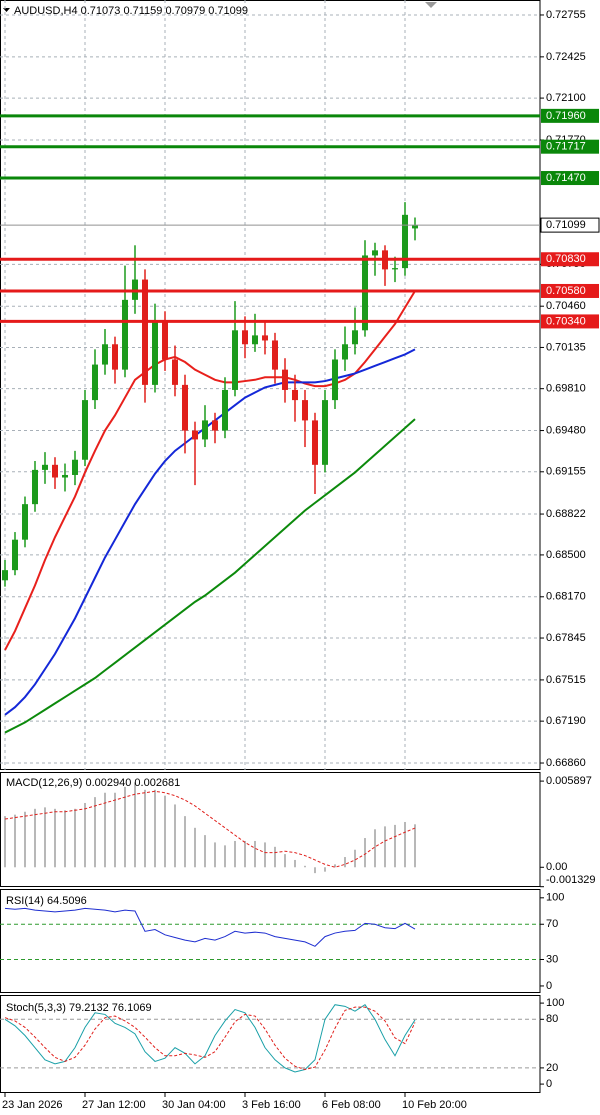 The image size is (600, 1115). Describe the element at coordinates (566, 347) in the screenshot. I see `y-tick-label: 0.70135` at that location.